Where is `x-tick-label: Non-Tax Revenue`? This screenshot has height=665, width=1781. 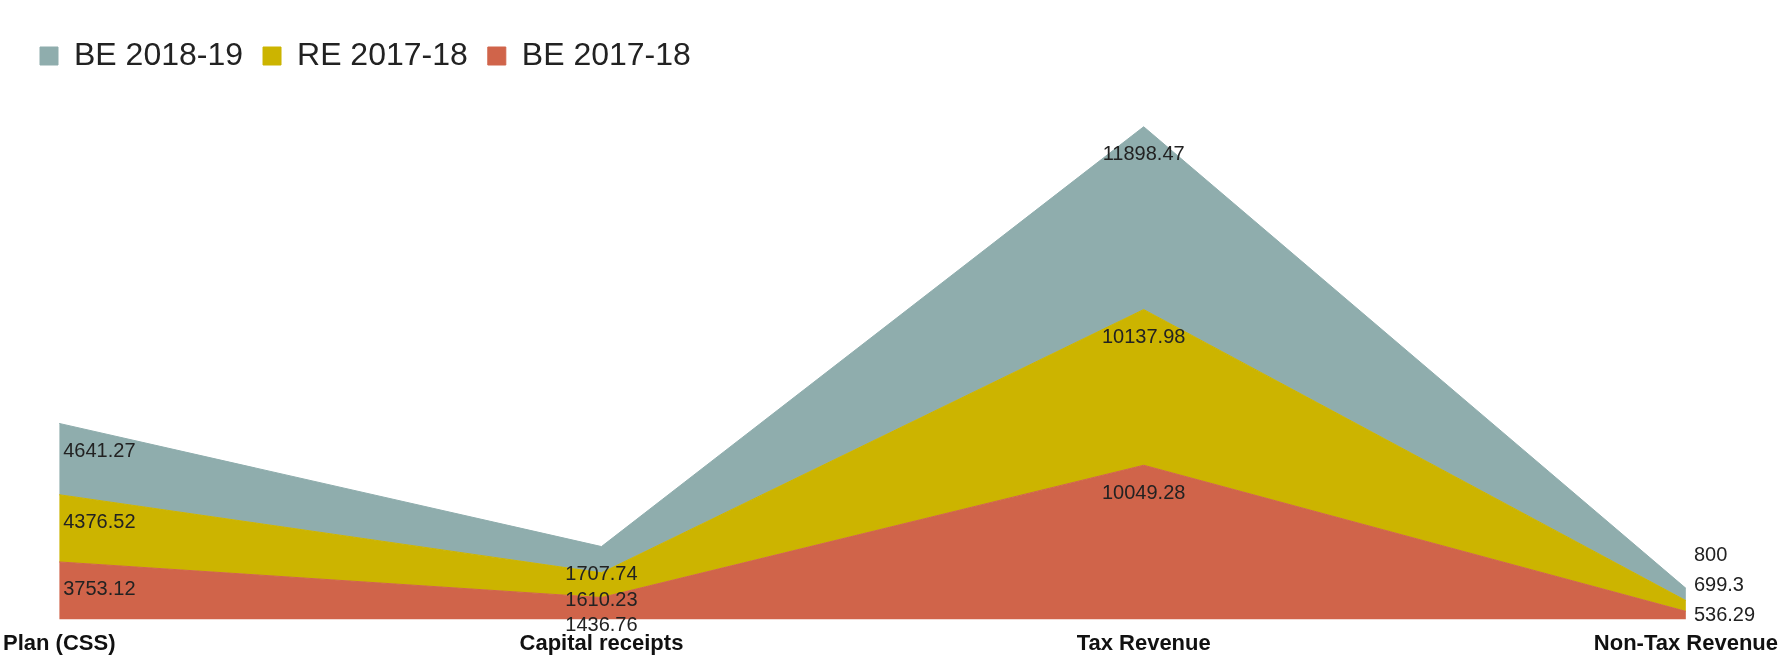
x-tick-label: Non-Tax Revenue is located at coordinates (1685, 642).